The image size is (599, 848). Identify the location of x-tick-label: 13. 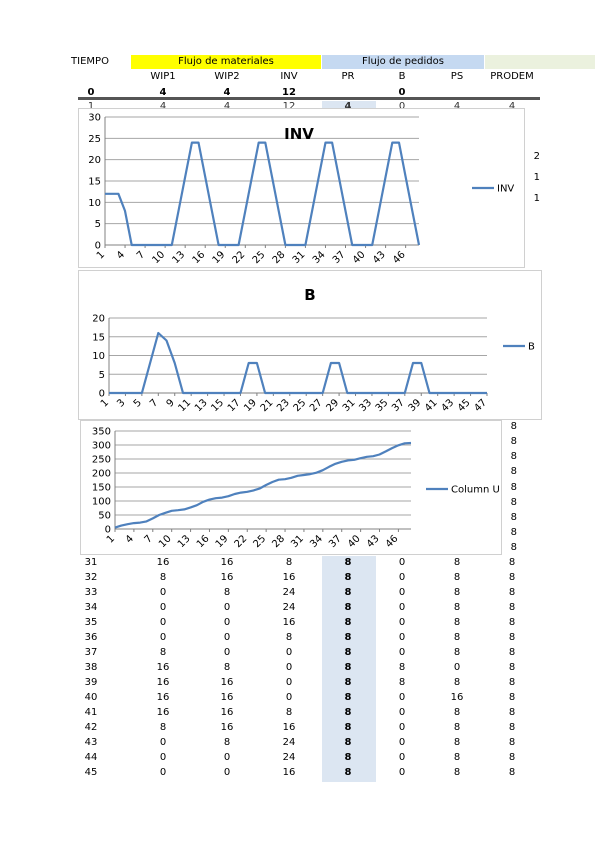
(184, 541).